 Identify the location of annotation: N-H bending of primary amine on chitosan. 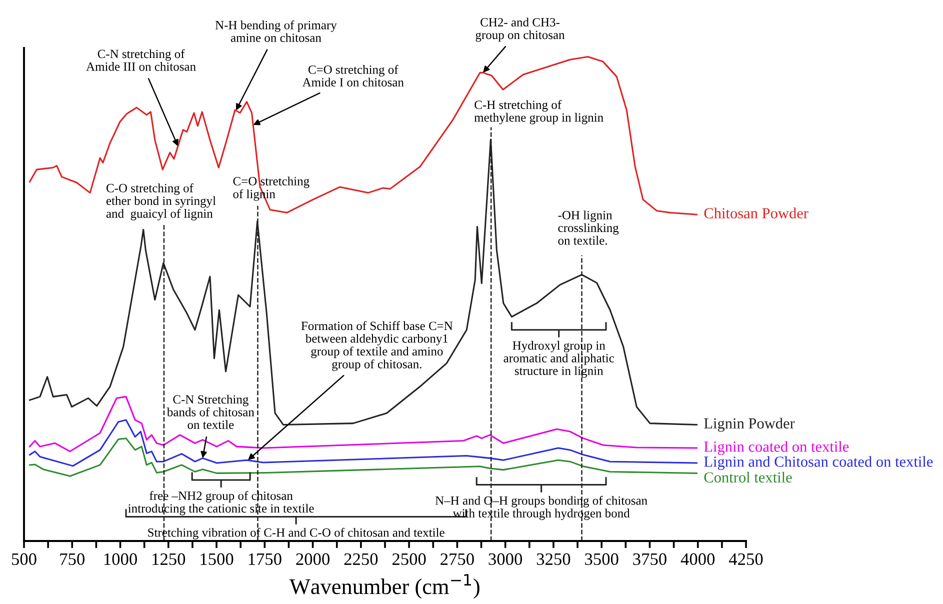
(276, 31).